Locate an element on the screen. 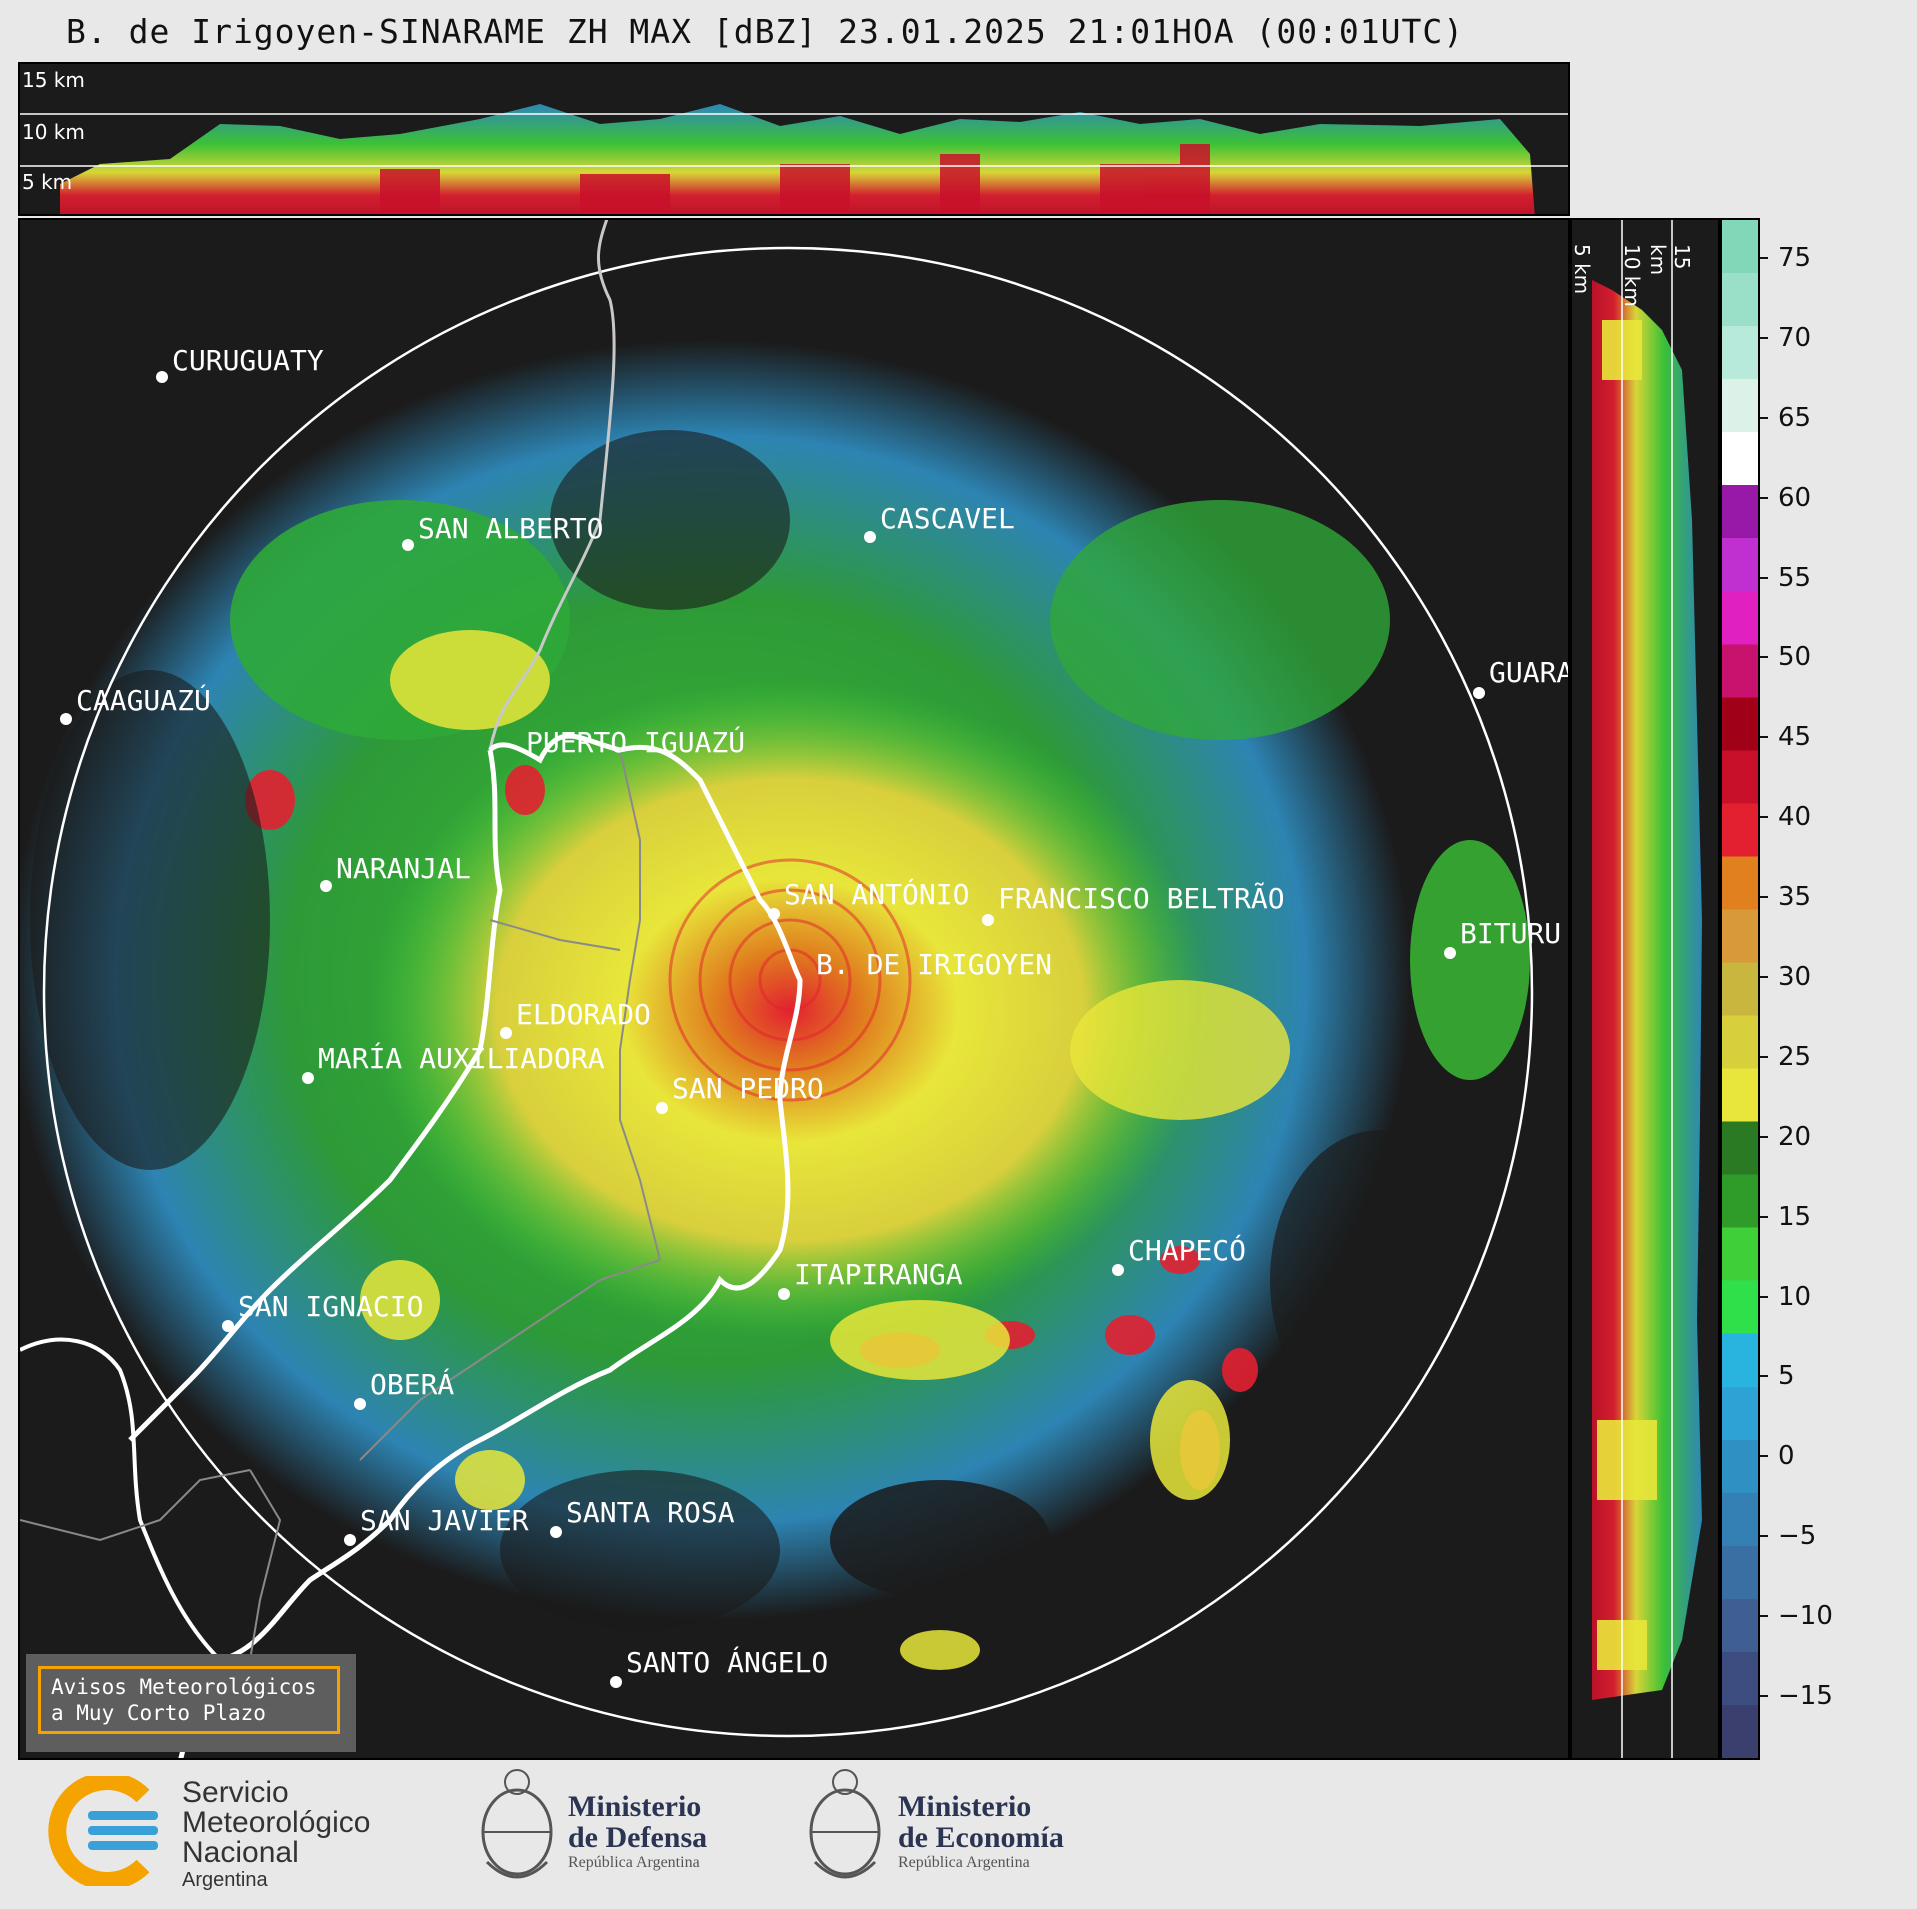 This screenshot has height=1909, width=1917. coat-of-arms-economia is located at coordinates (845, 1827).